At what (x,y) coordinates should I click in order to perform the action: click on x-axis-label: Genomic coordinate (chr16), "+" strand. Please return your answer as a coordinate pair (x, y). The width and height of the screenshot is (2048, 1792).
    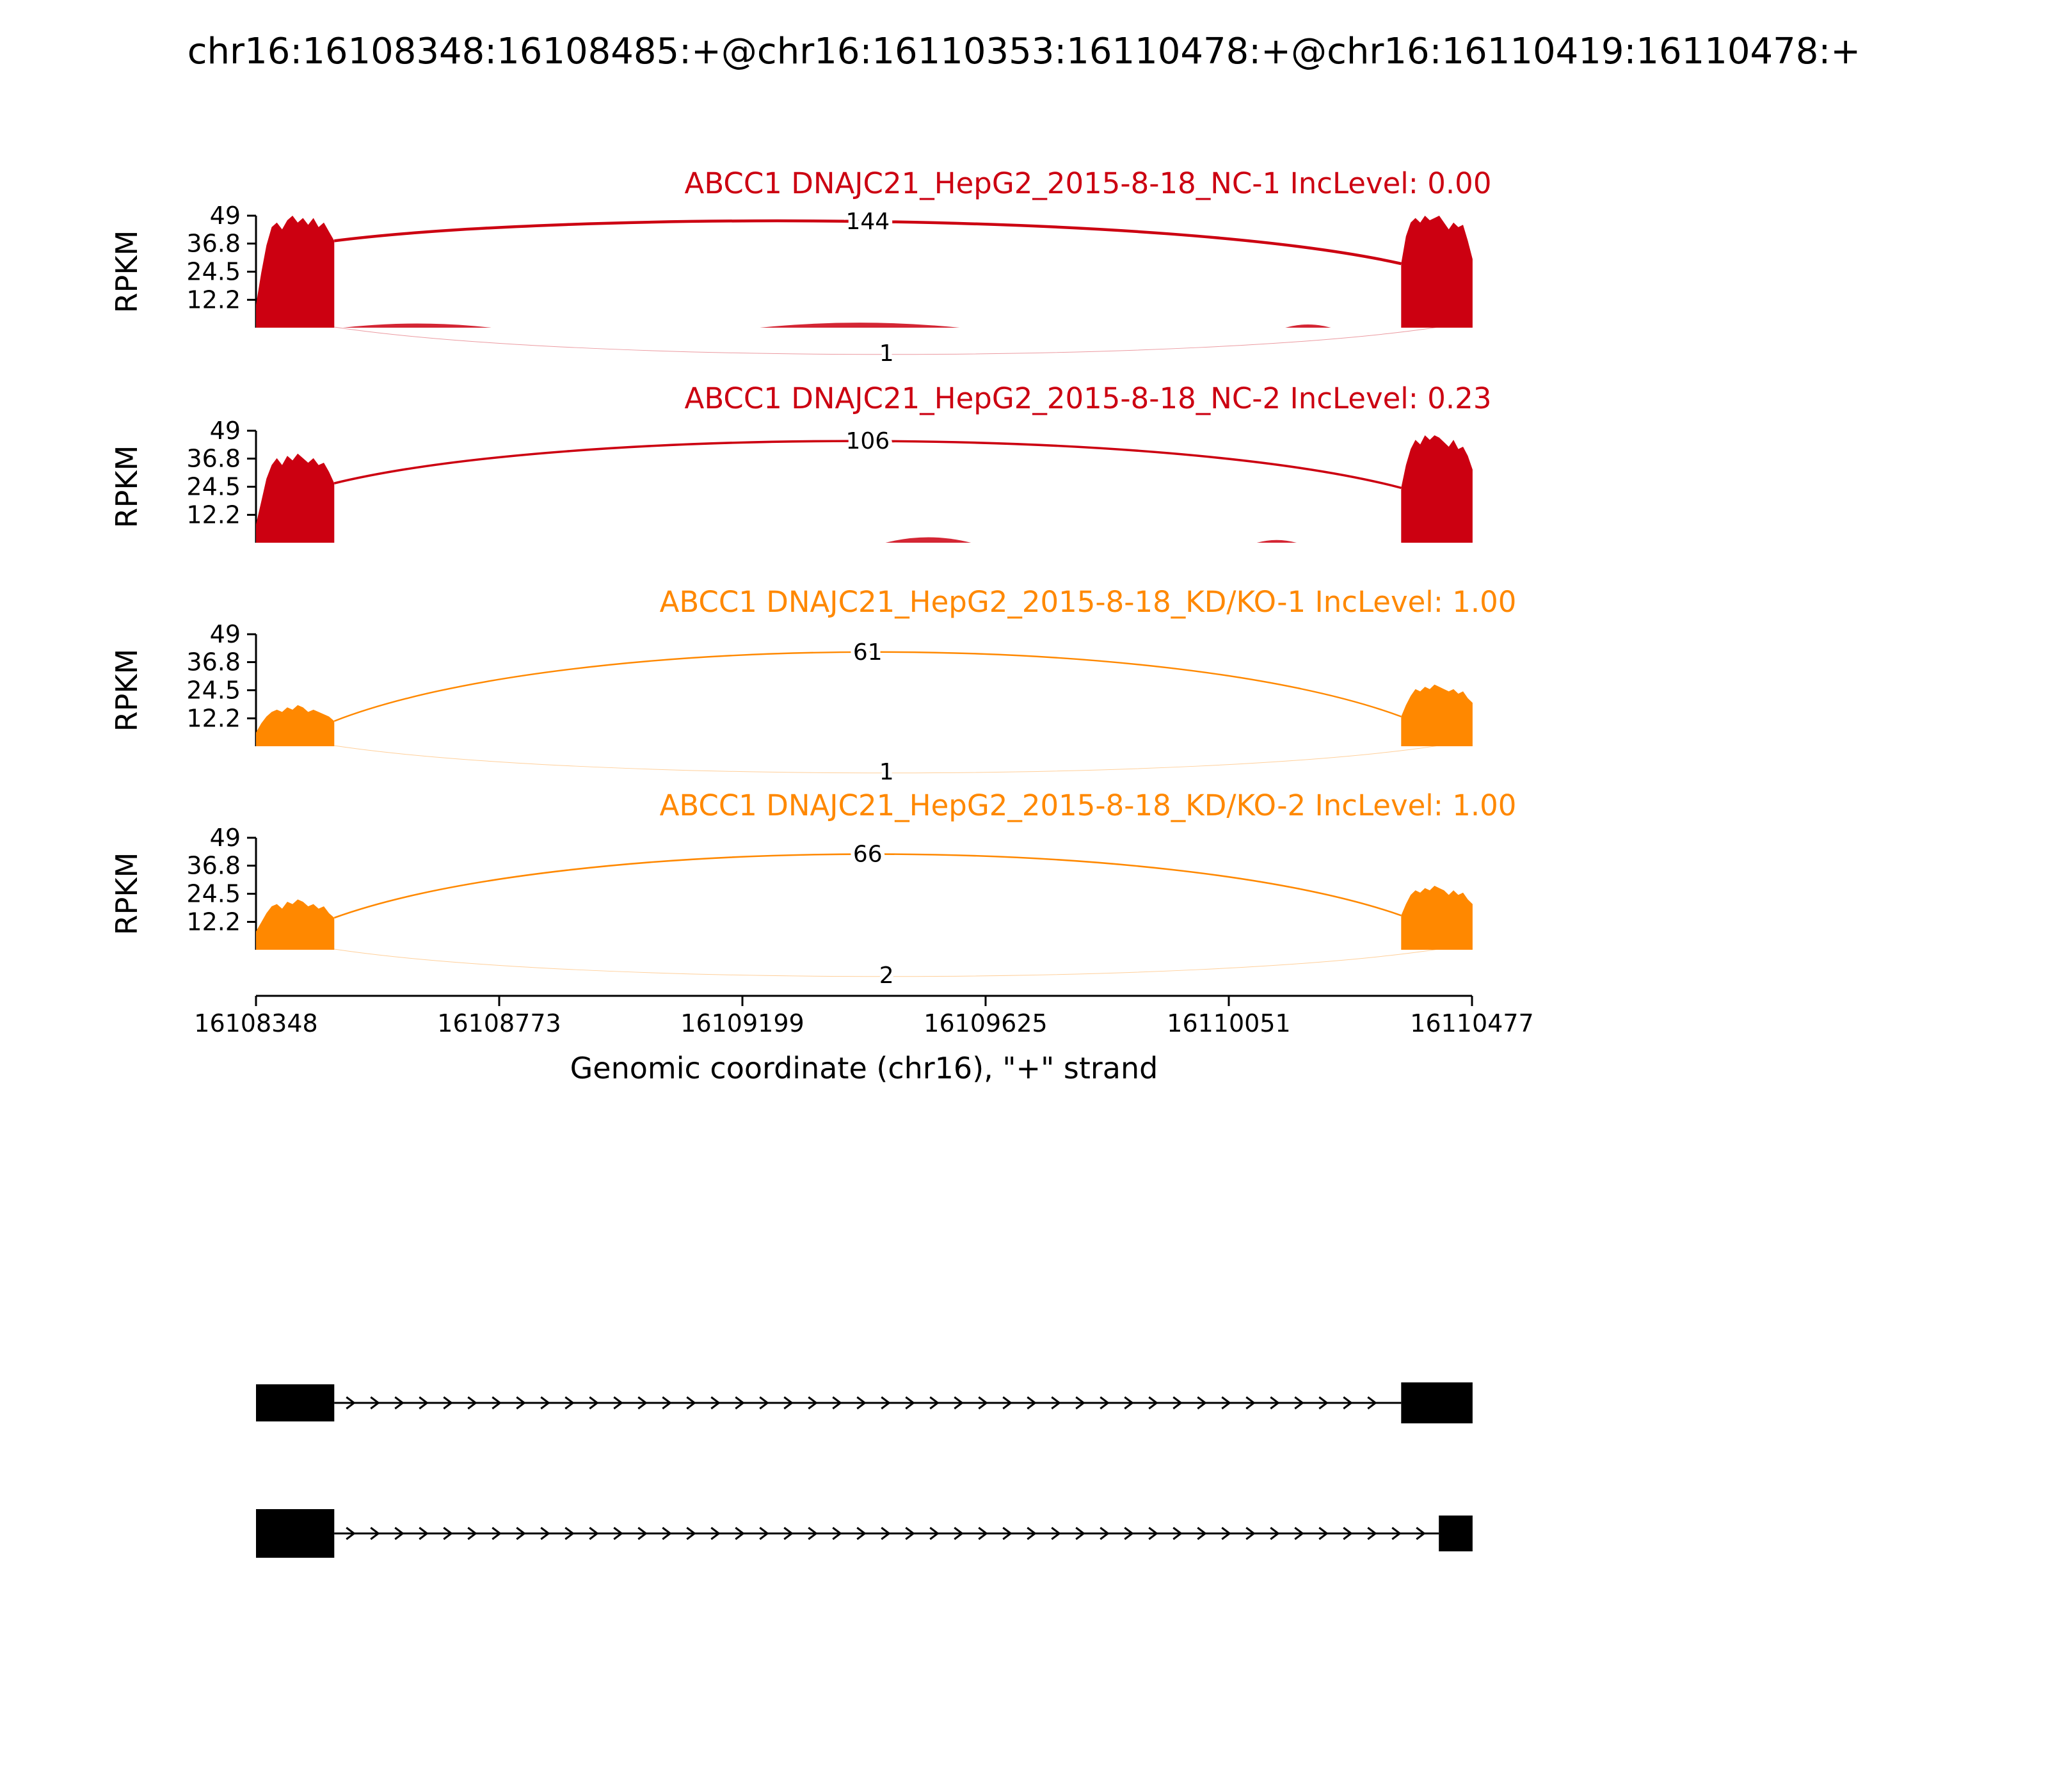
    Looking at the image, I should click on (864, 1068).